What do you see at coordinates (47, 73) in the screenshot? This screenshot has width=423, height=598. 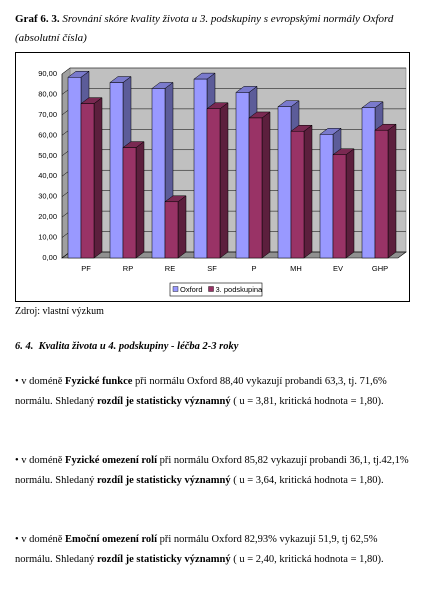 I see `y-tick-label: 90,00` at bounding box center [47, 73].